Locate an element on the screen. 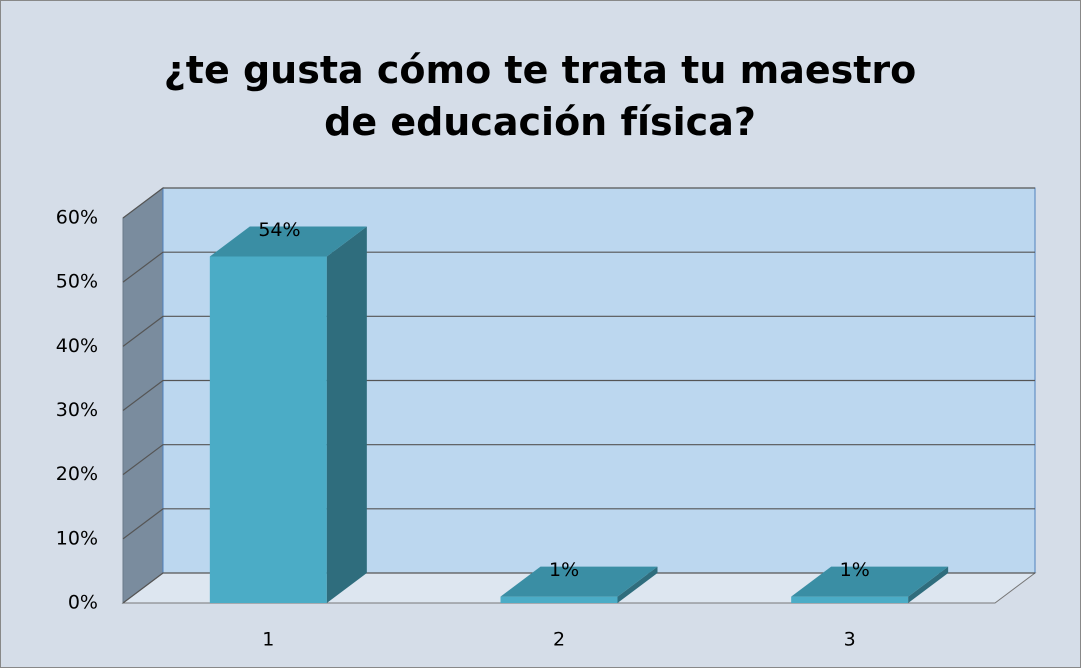 This screenshot has width=1081, height=668. y-tick-label: 60% is located at coordinates (77, 218).